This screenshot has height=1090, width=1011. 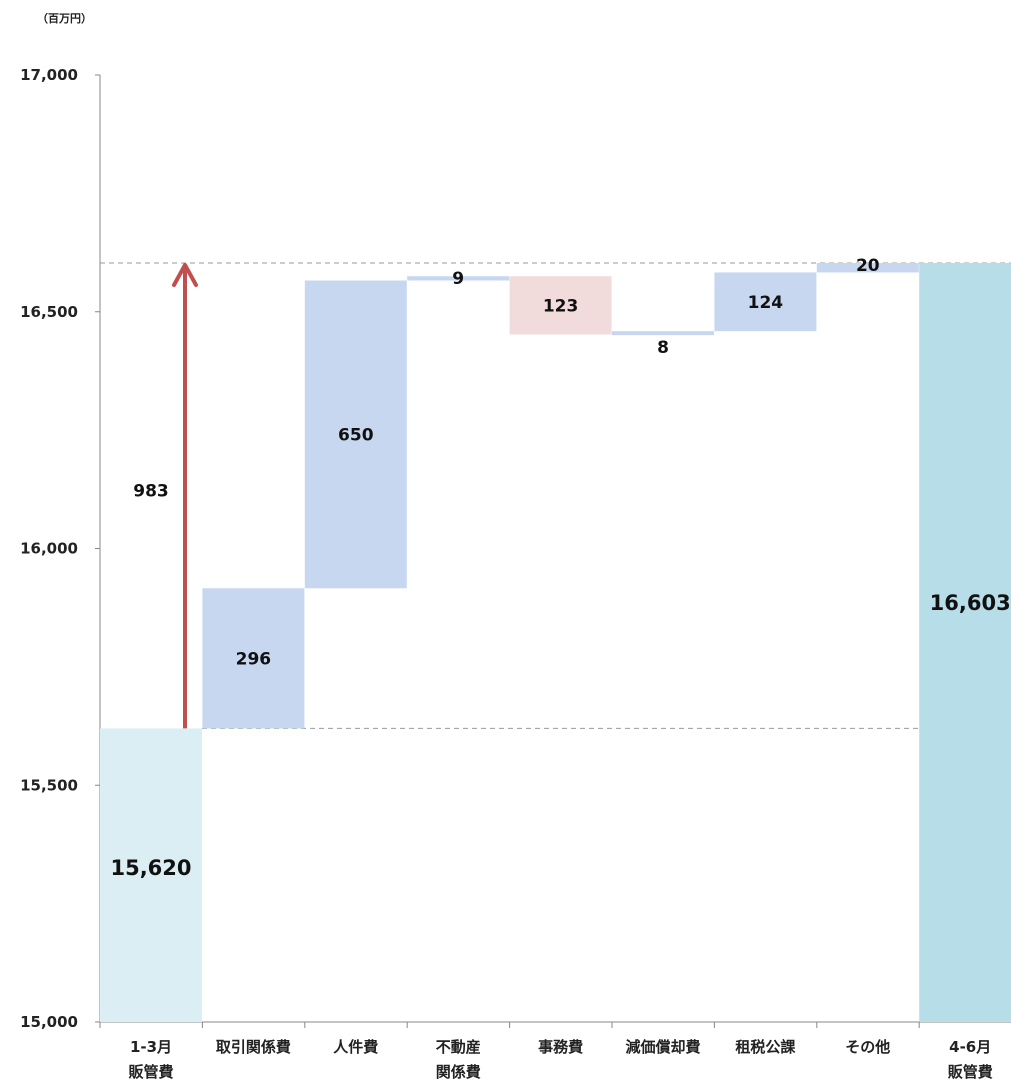 What do you see at coordinates (49, 1022) in the screenshot?
I see `y-tick-label: 15,000` at bounding box center [49, 1022].